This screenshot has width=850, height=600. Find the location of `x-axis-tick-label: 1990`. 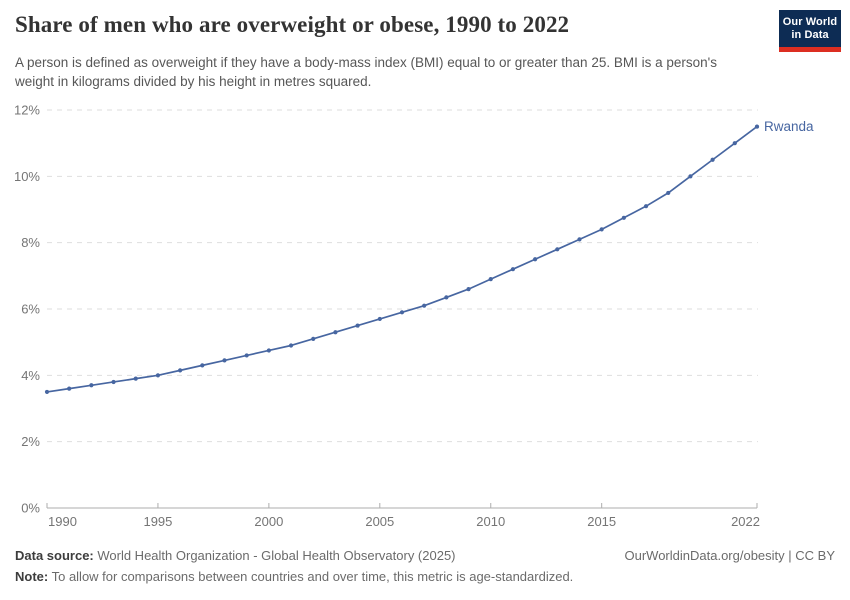

x-axis-tick-label: 1990 is located at coordinates (62, 521).